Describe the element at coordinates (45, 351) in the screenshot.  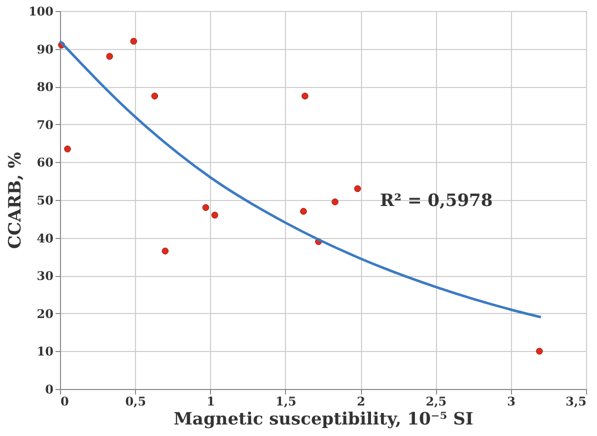
I see `y-tick-label: 10` at that location.